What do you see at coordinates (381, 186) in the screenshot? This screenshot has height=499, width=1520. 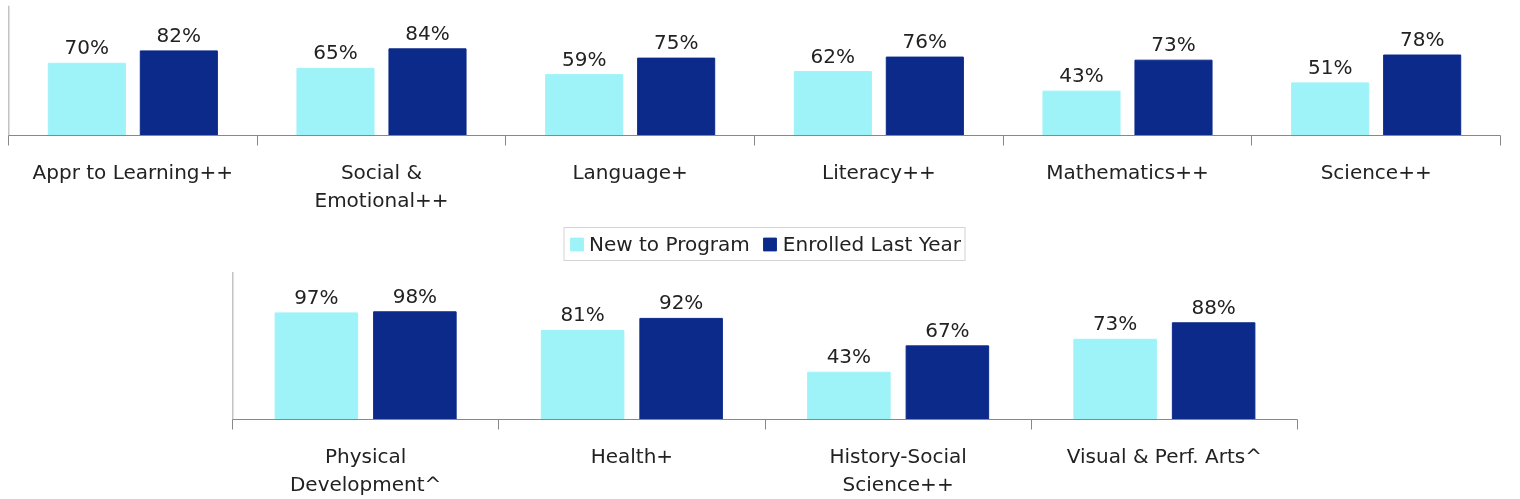 I see `x-tick-label: Social & Emotional++` at bounding box center [381, 186].